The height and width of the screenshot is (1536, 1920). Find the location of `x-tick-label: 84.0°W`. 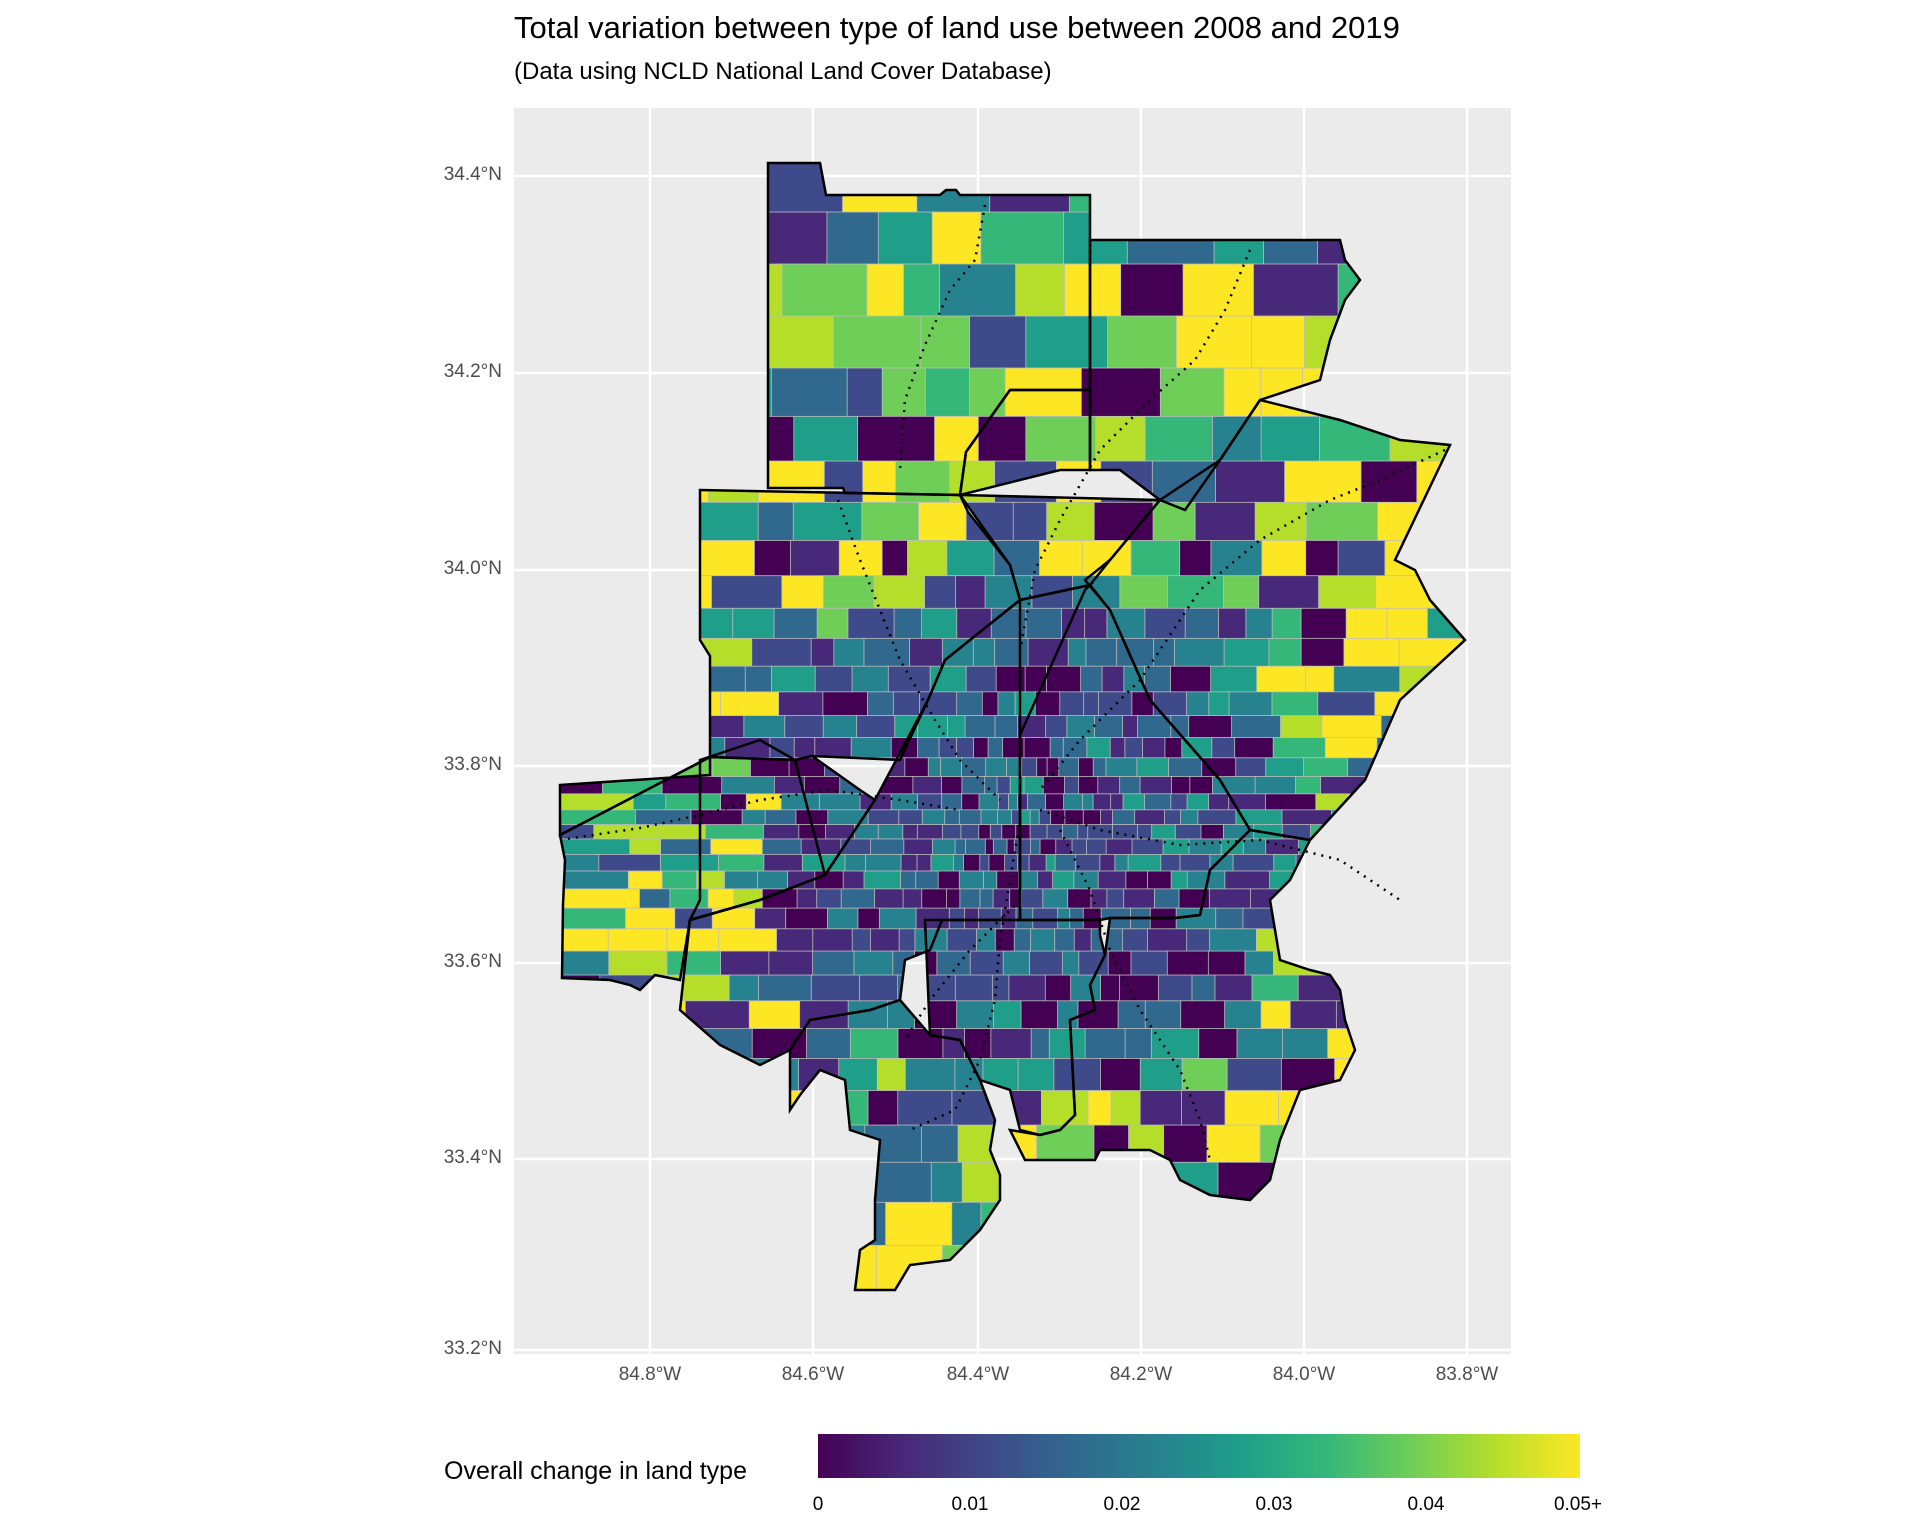

x-tick-label: 84.0°W is located at coordinates (1304, 1374).